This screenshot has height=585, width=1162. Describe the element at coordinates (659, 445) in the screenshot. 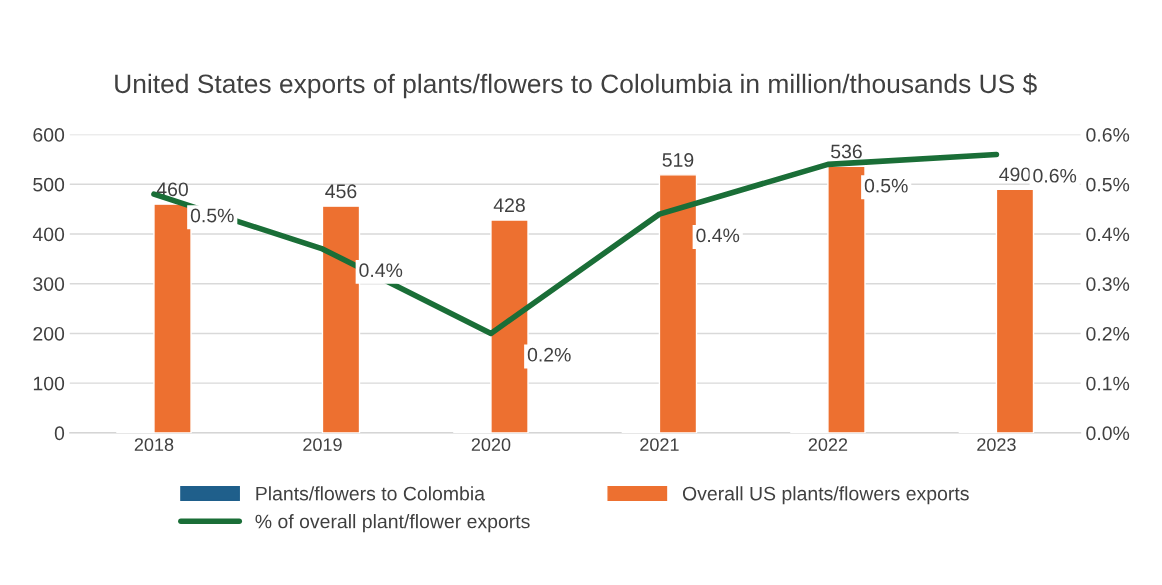

I see `x-tick-label: 2021` at that location.